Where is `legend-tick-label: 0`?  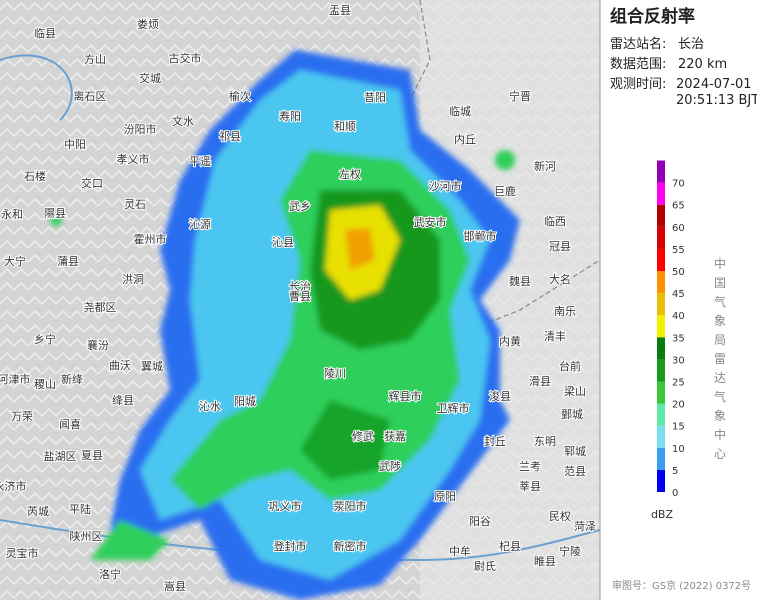 legend-tick-label: 0 is located at coordinates (675, 493).